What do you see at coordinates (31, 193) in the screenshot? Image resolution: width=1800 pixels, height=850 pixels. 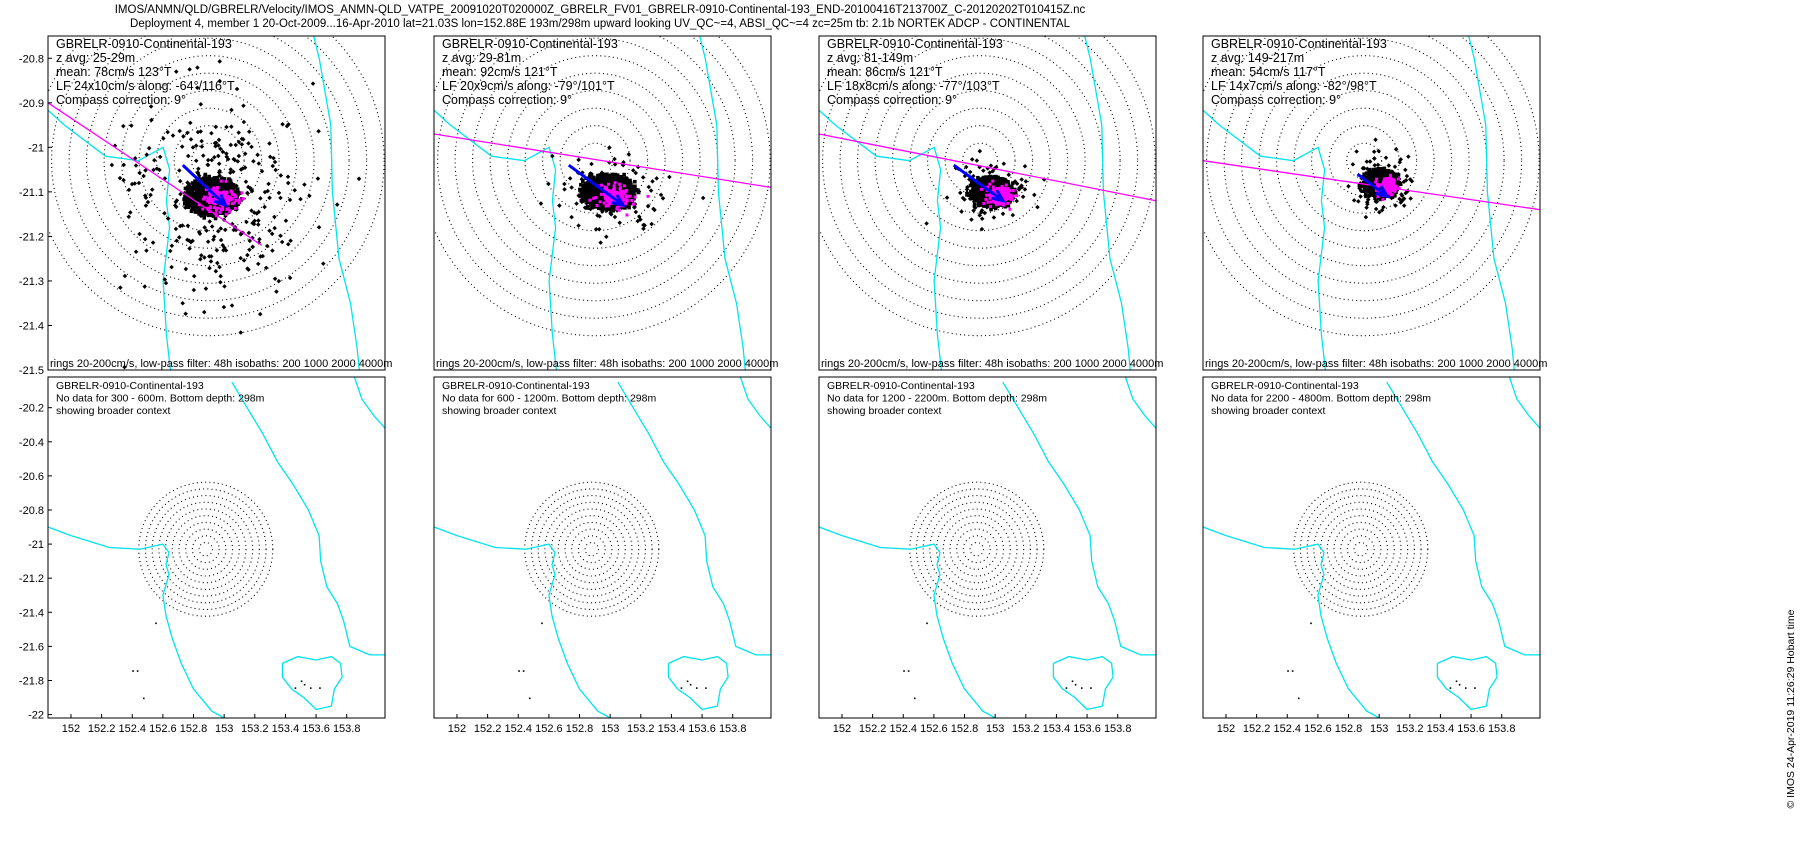 I see `y-tick-label: -21.1` at bounding box center [31, 193].